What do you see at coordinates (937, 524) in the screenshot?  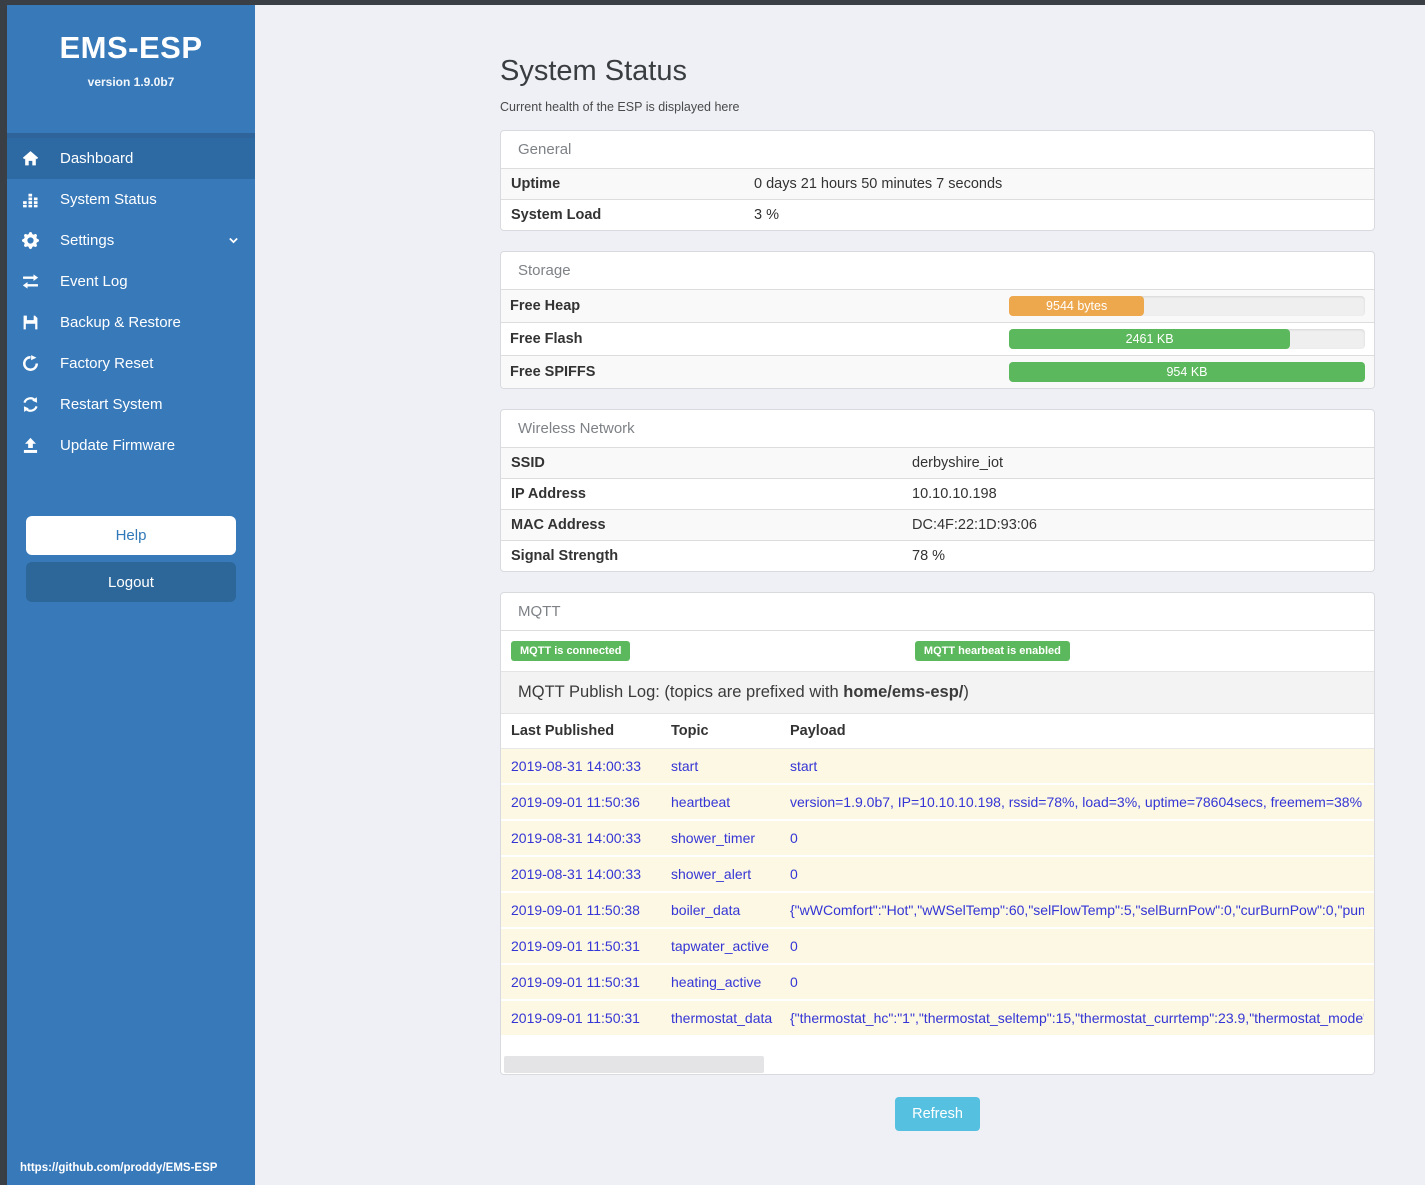 I see `table-row: MAC Address DC:4F:22:1D:93:06` at bounding box center [937, 524].